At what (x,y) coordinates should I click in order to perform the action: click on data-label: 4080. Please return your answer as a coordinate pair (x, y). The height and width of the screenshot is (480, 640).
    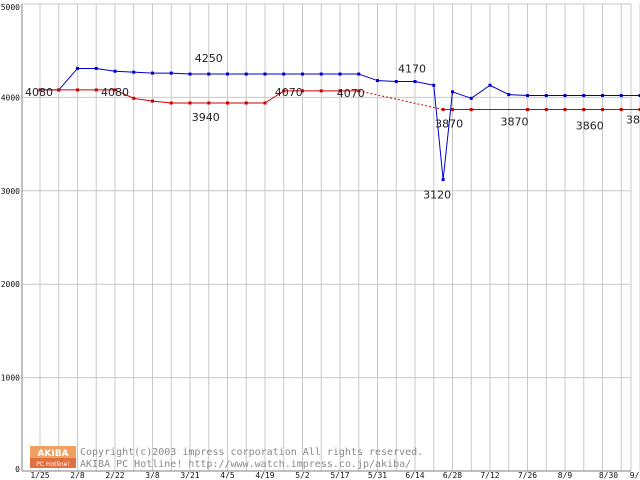
    Looking at the image, I should click on (115, 92).